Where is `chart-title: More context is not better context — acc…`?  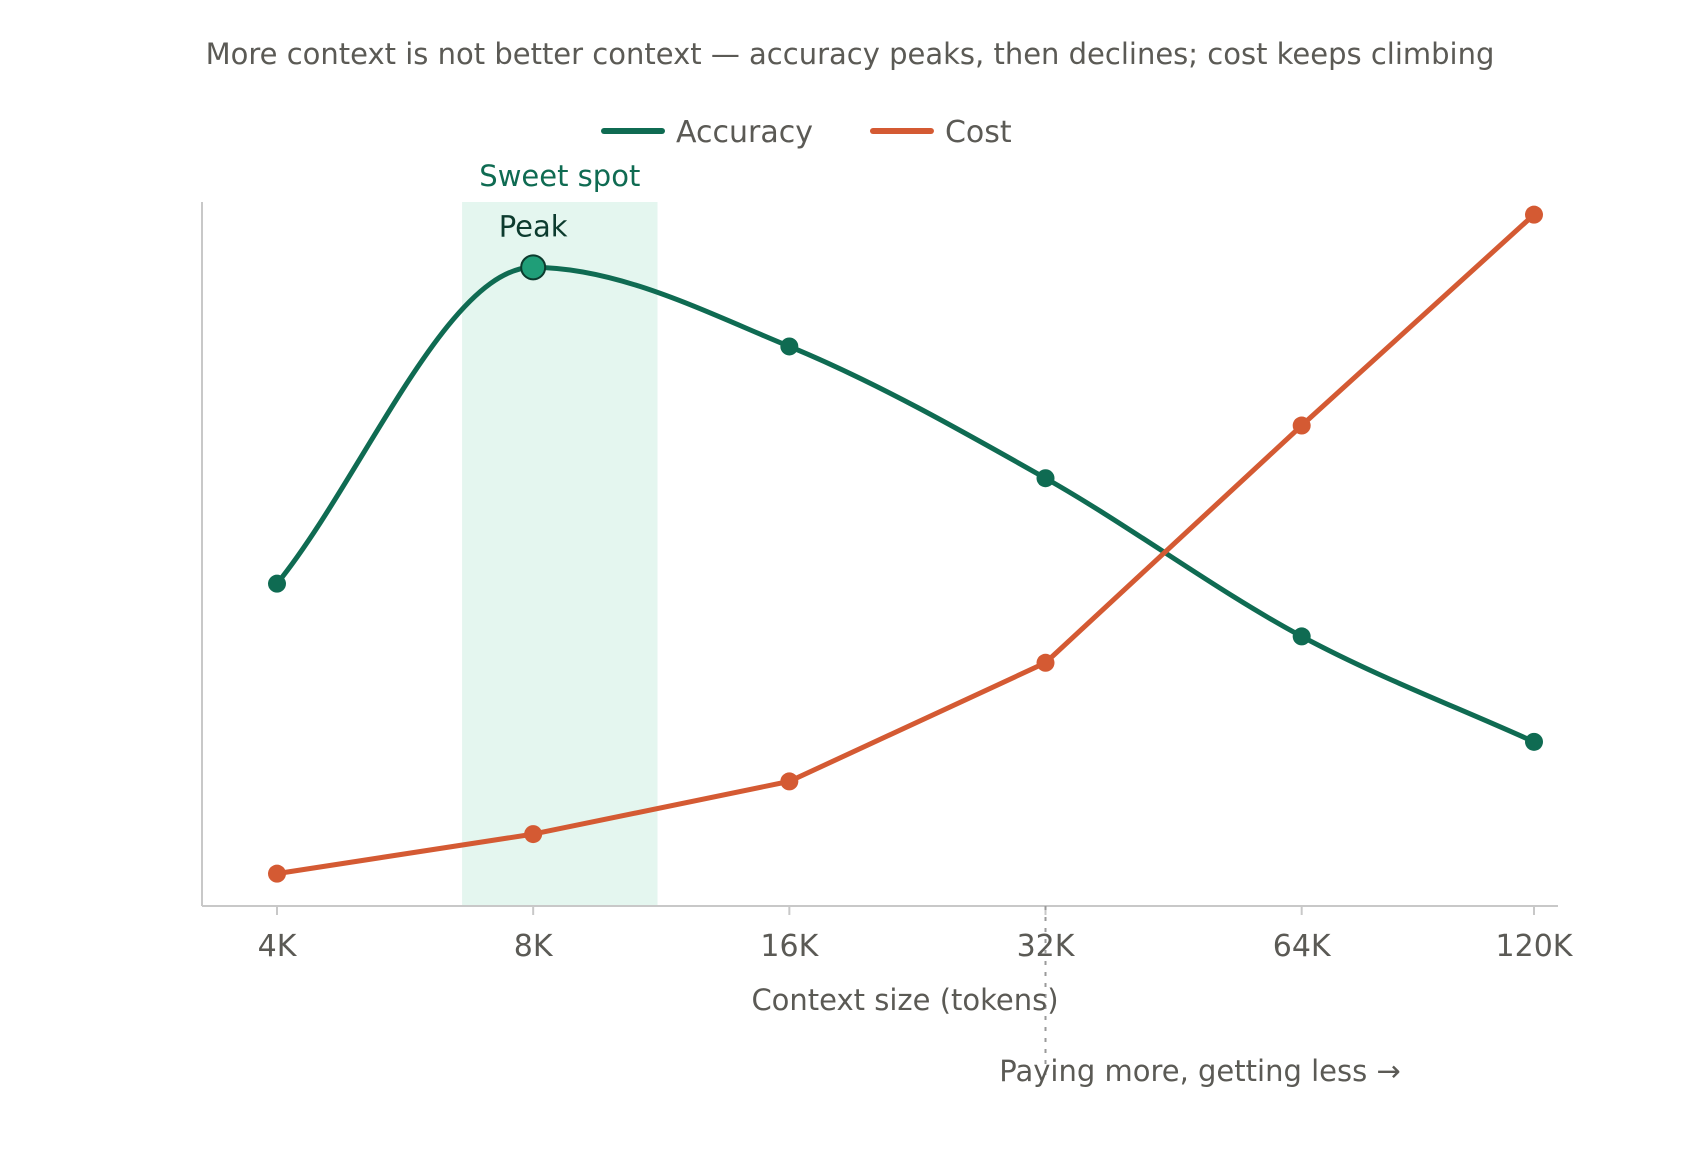 chart-title: More context is not better context — acc… is located at coordinates (850, 54).